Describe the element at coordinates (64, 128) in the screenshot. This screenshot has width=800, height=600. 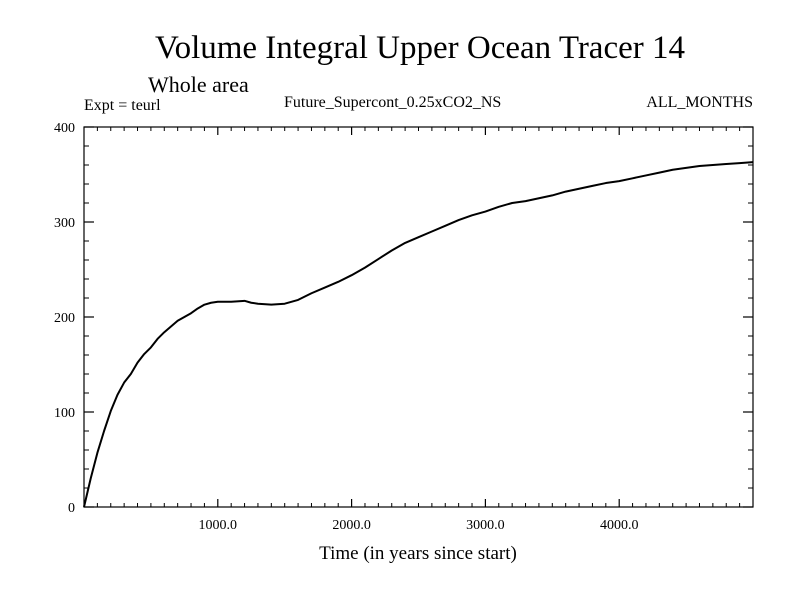
I see `y-tick-label: 400` at that location.